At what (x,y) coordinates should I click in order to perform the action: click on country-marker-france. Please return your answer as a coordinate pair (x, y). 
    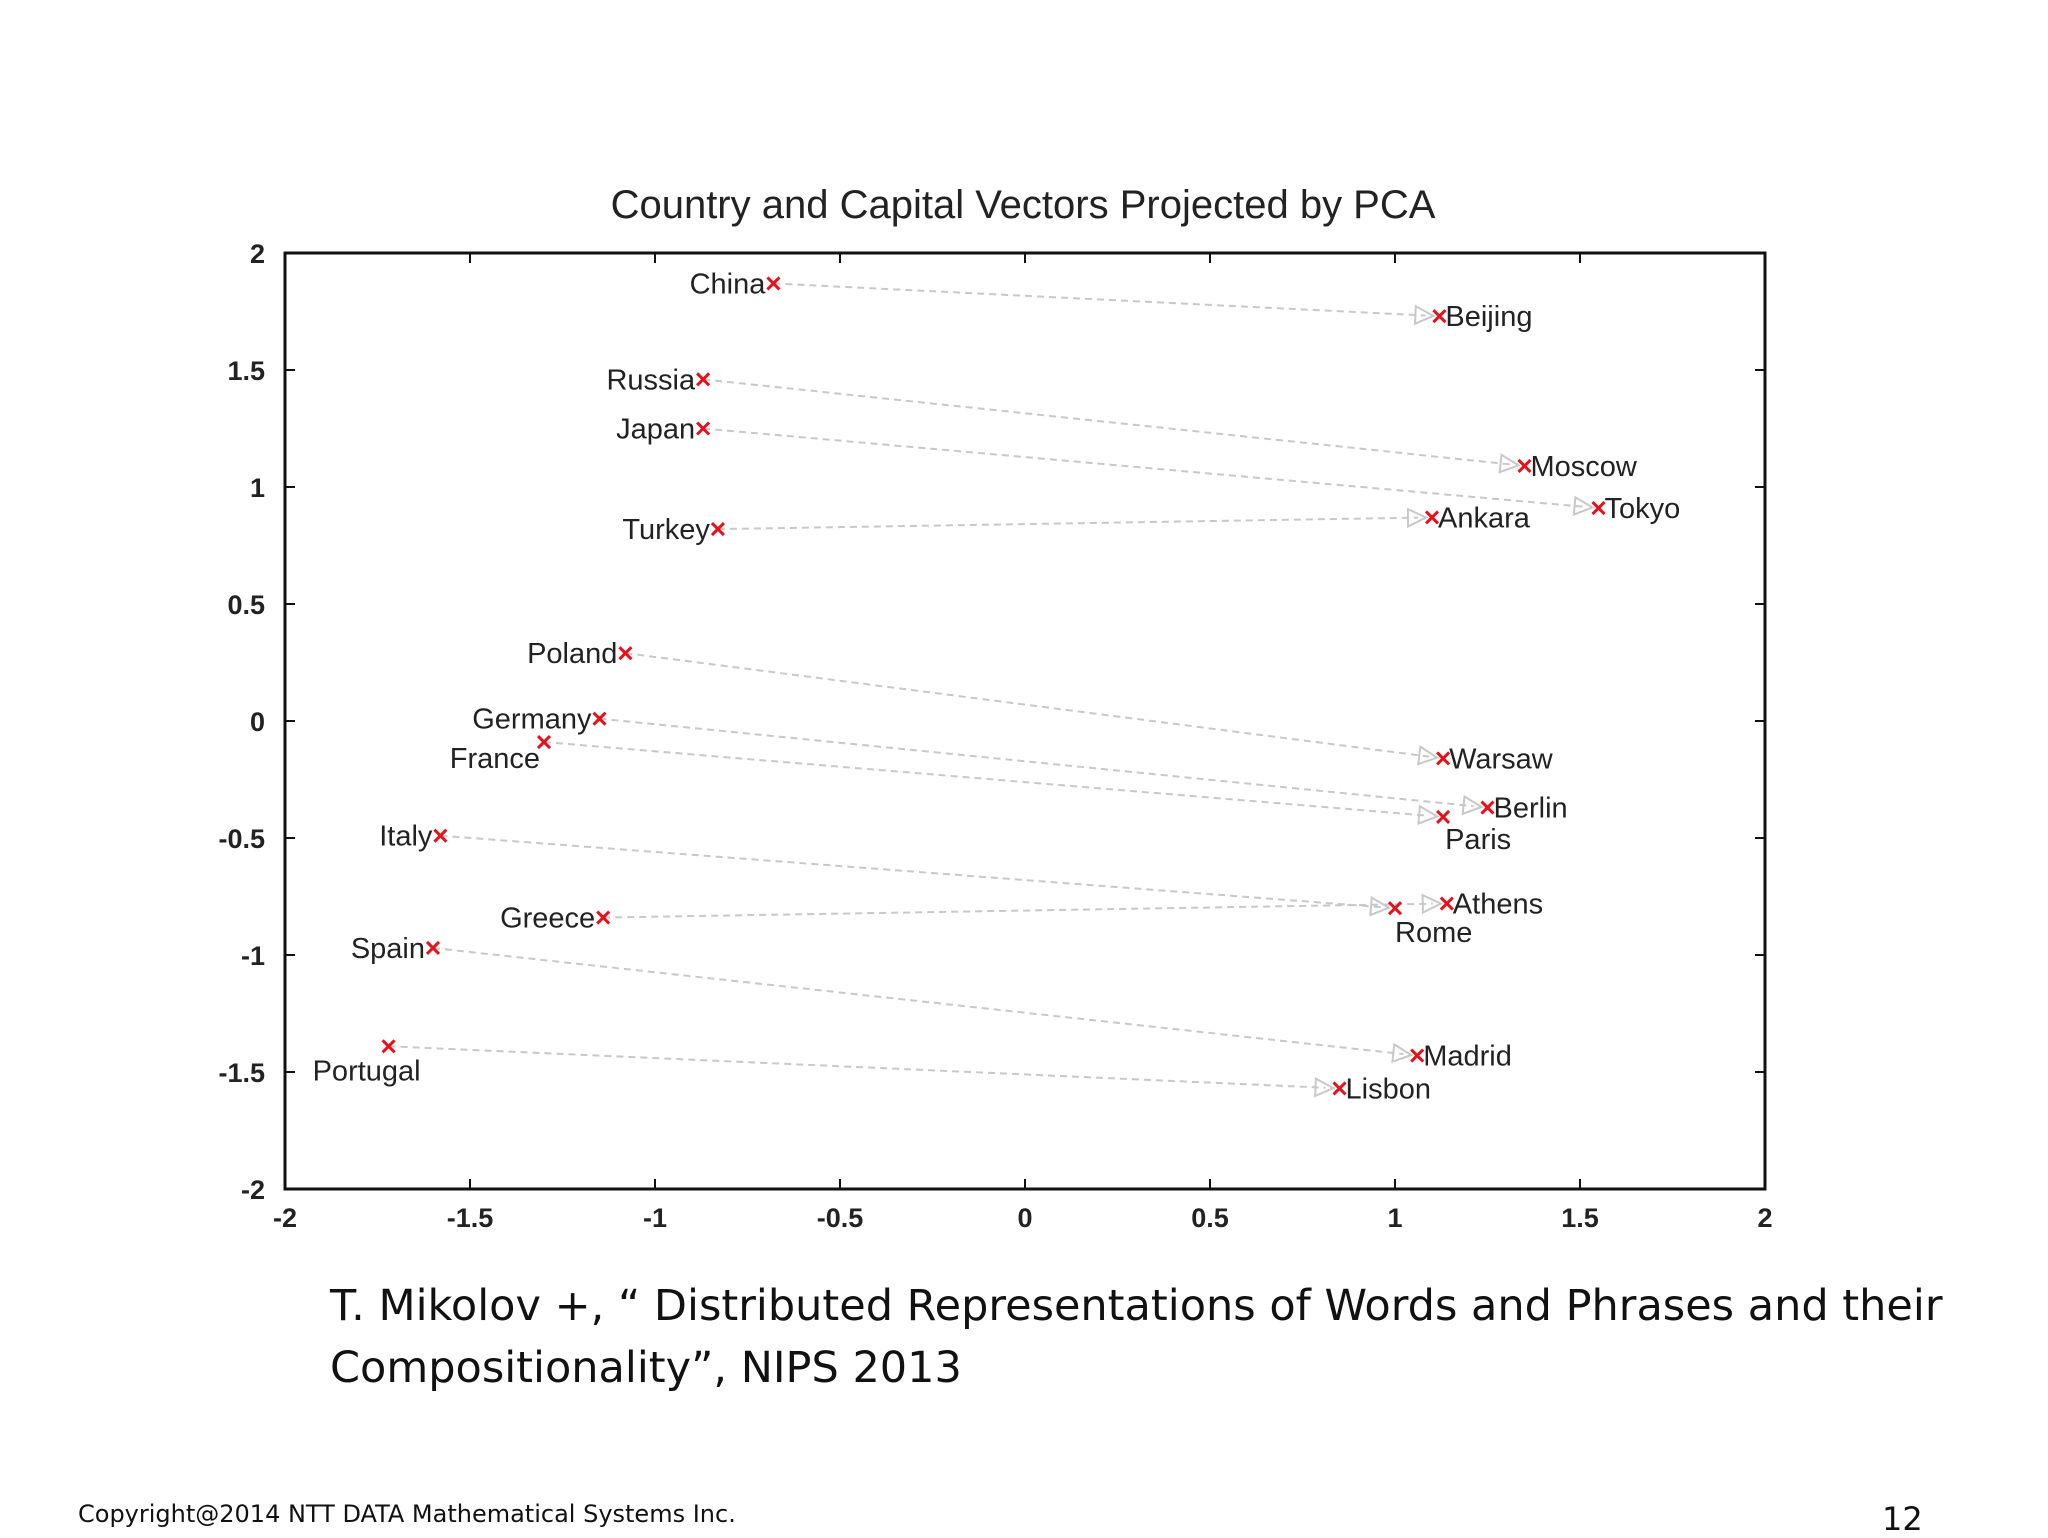
    Looking at the image, I should click on (544, 742).